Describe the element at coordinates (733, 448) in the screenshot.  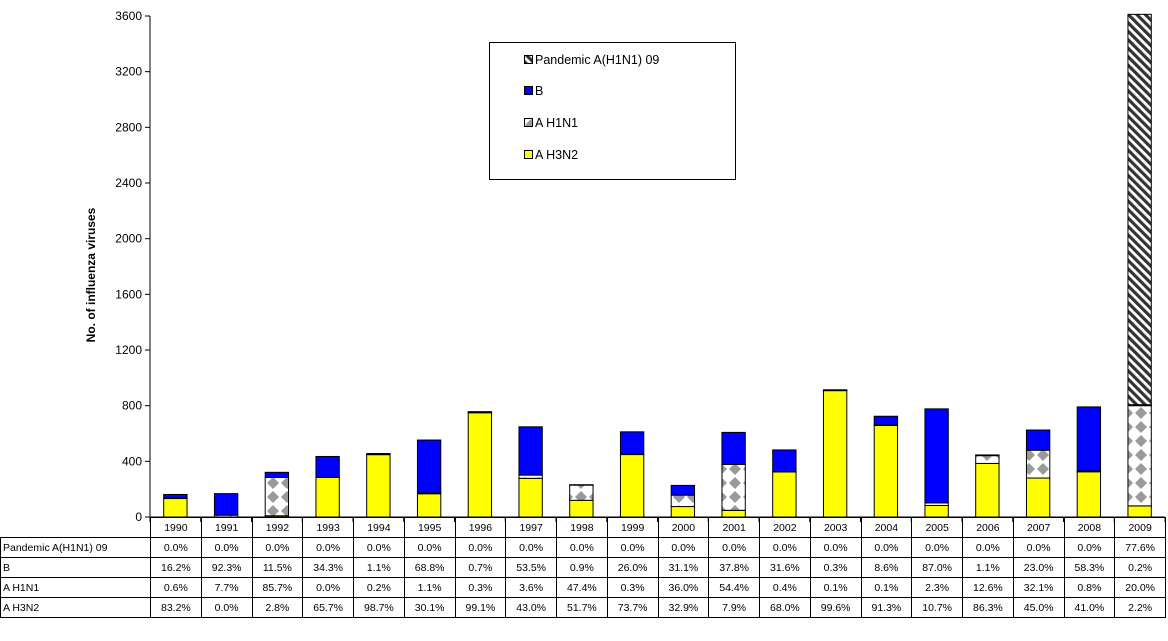
I see `bar-b-2001` at that location.